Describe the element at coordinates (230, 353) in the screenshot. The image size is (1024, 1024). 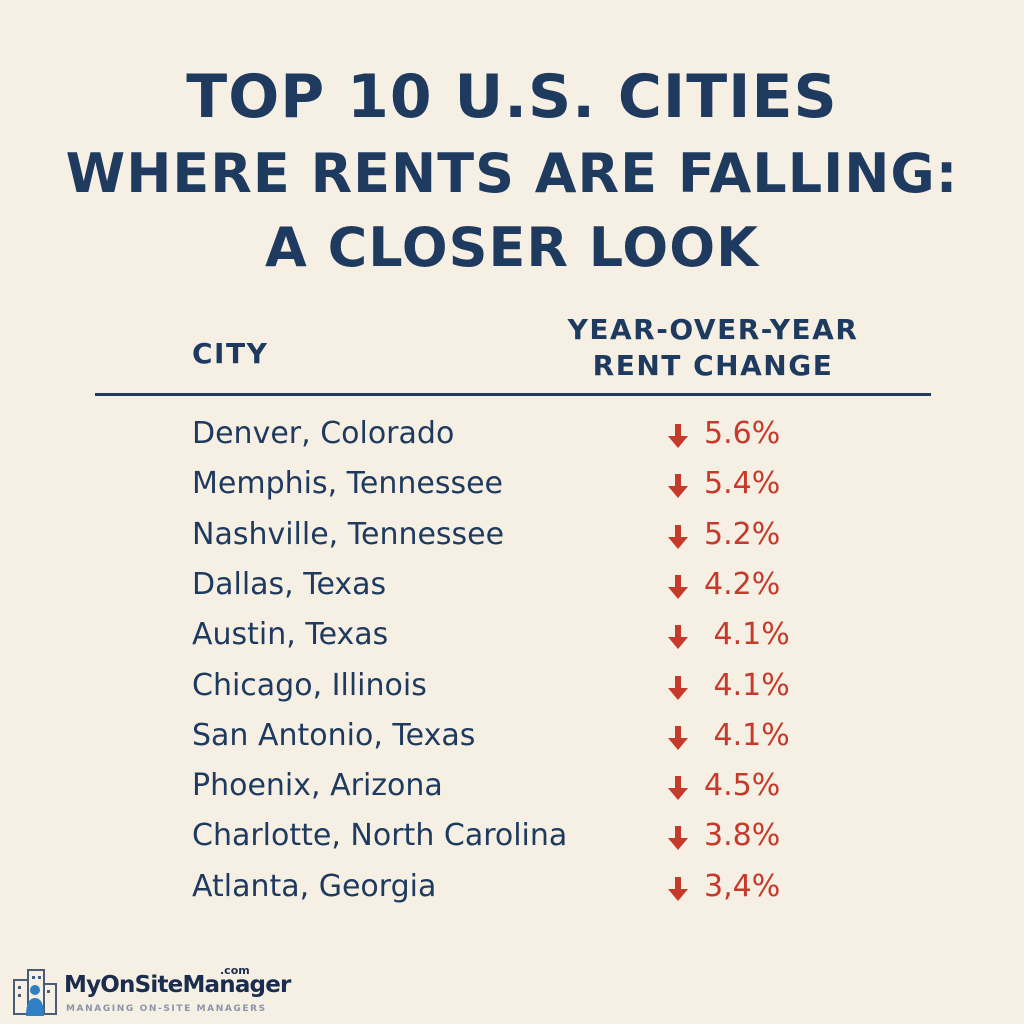
I see `column-header-city: CITY` at that location.